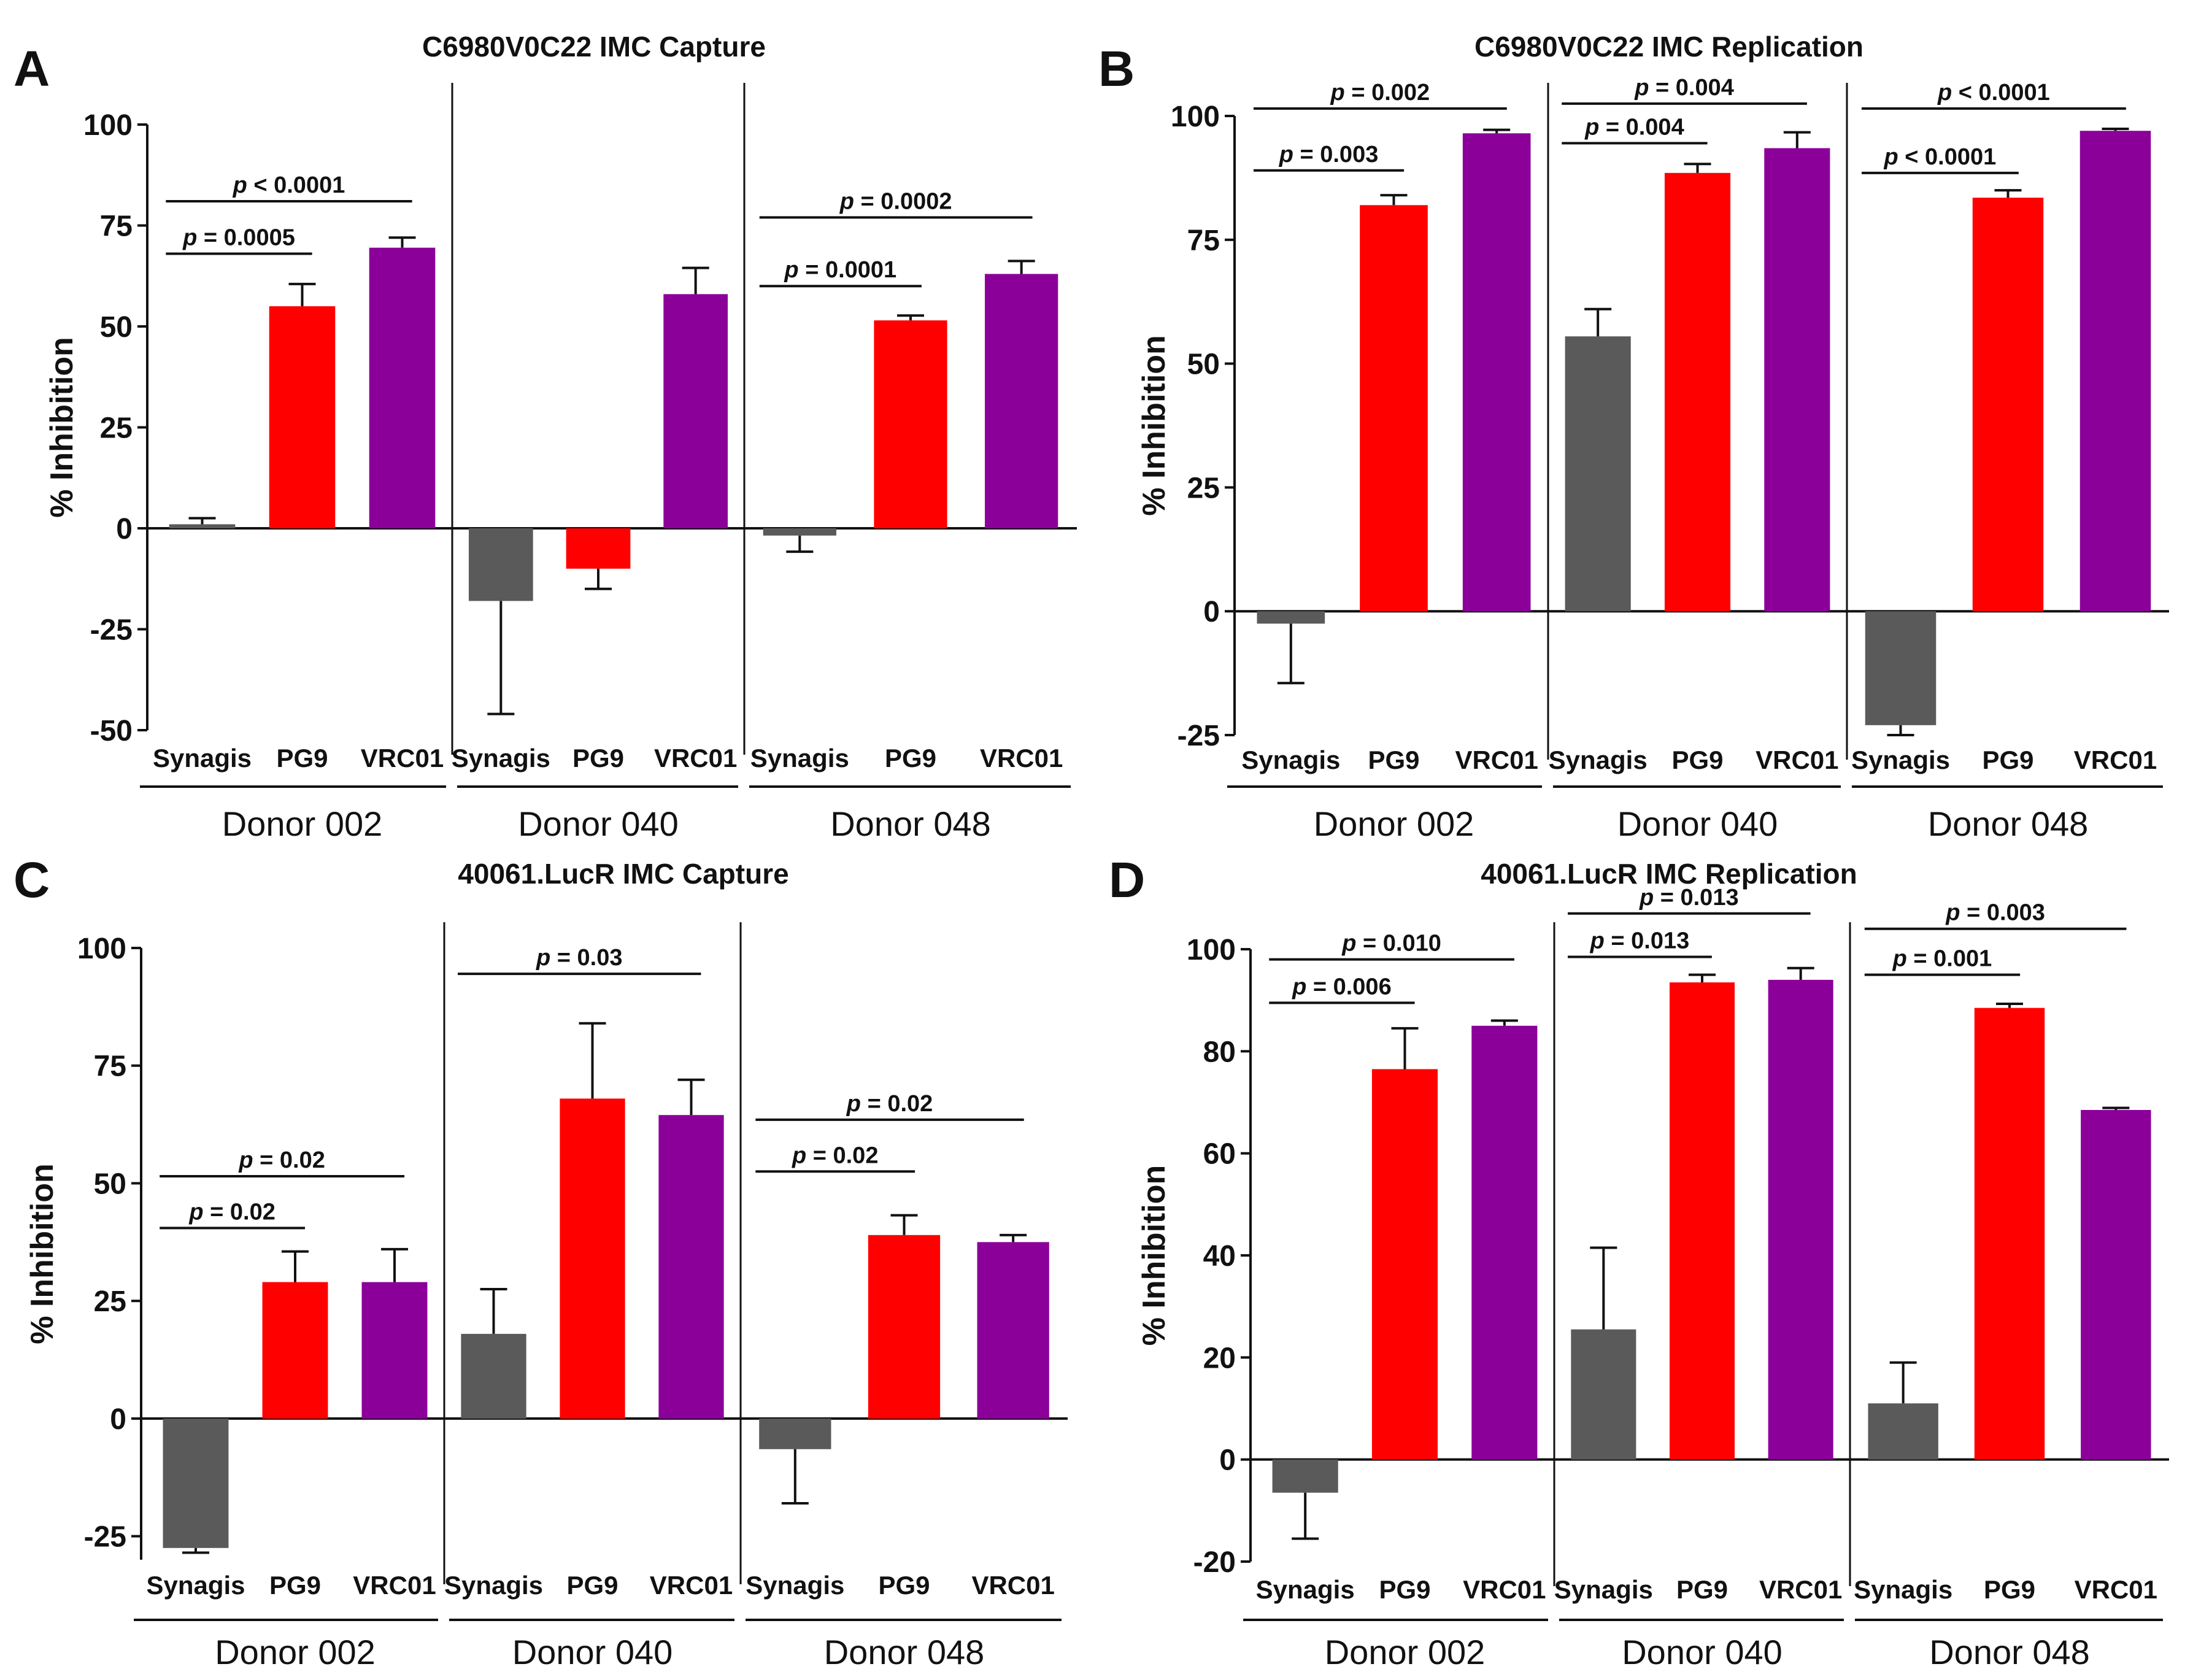  What do you see at coordinates (623, 874) in the screenshot?
I see `chart-title: 40061.LucR IMC Capture` at bounding box center [623, 874].